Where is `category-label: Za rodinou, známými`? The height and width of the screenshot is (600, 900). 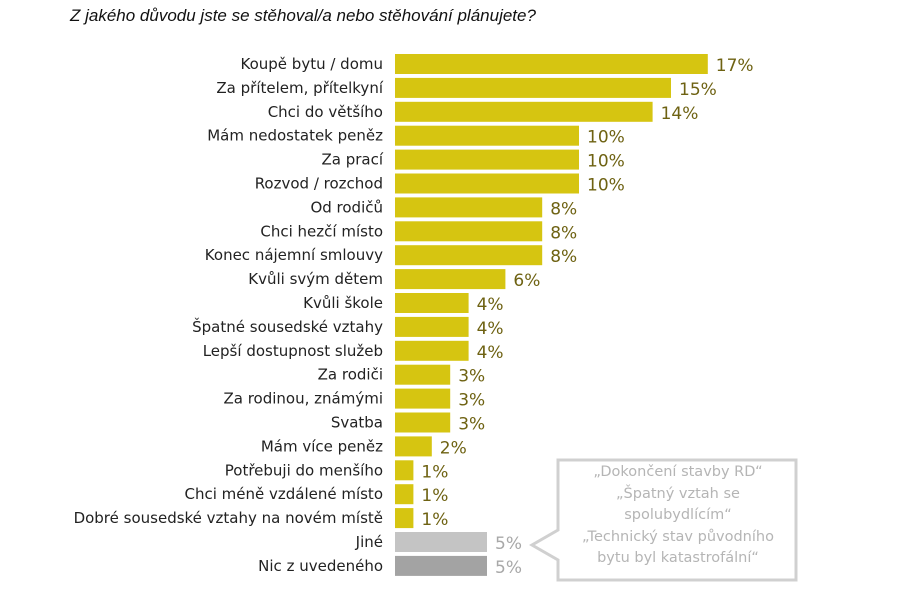
category-label: Za rodinou, známými is located at coordinates (303, 399).